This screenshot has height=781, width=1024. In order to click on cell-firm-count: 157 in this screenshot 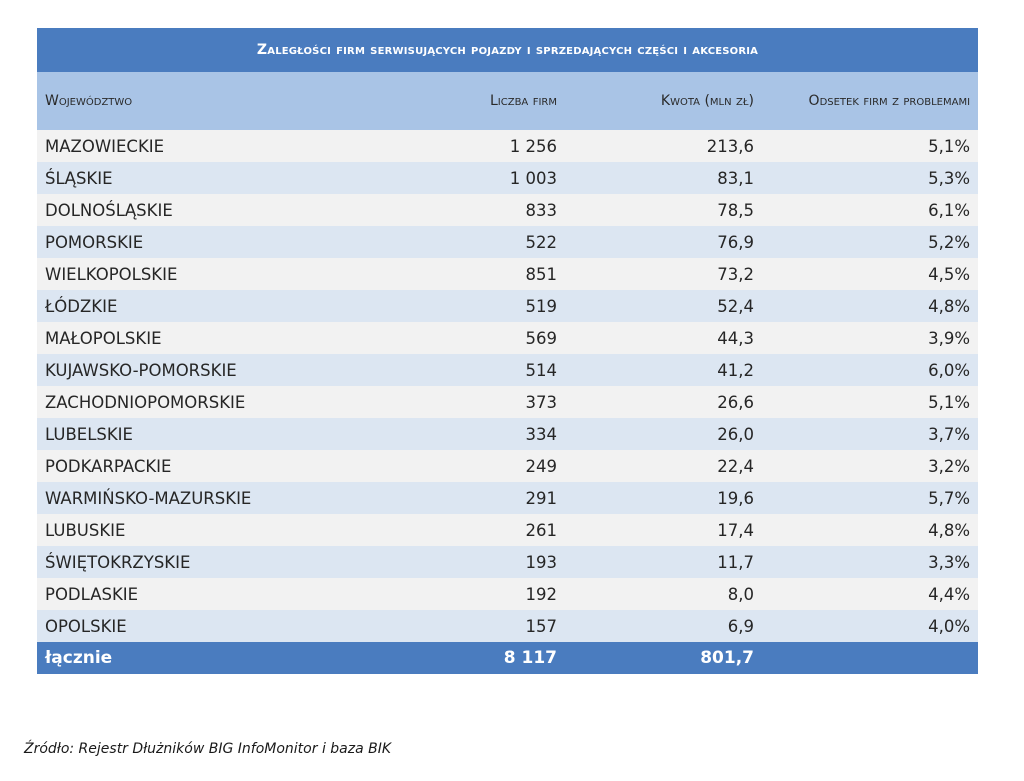, I will do `click(456, 626)`.